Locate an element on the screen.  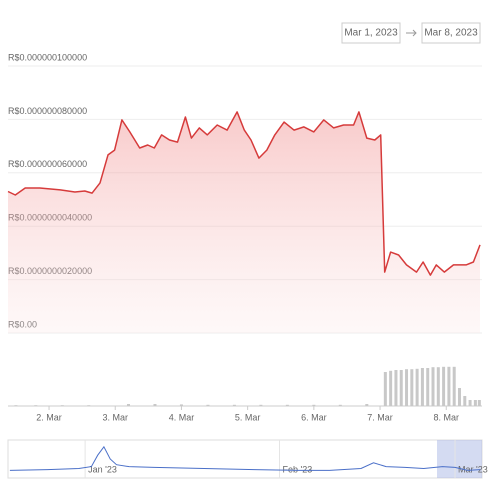
navigator-label: Feb '23 is located at coordinates (297, 469).